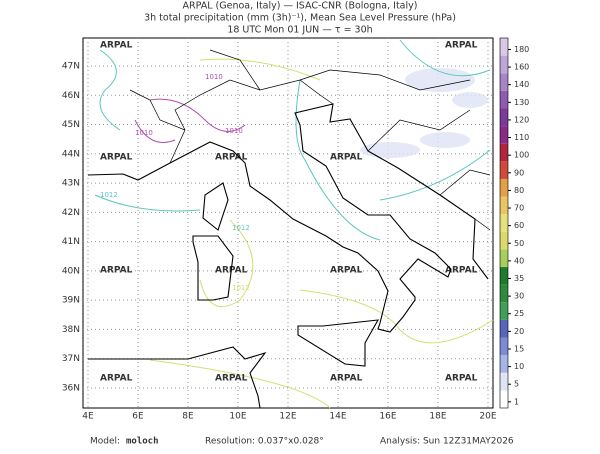  What do you see at coordinates (516, 401) in the screenshot?
I see `colorbar-label: 1` at bounding box center [516, 401].